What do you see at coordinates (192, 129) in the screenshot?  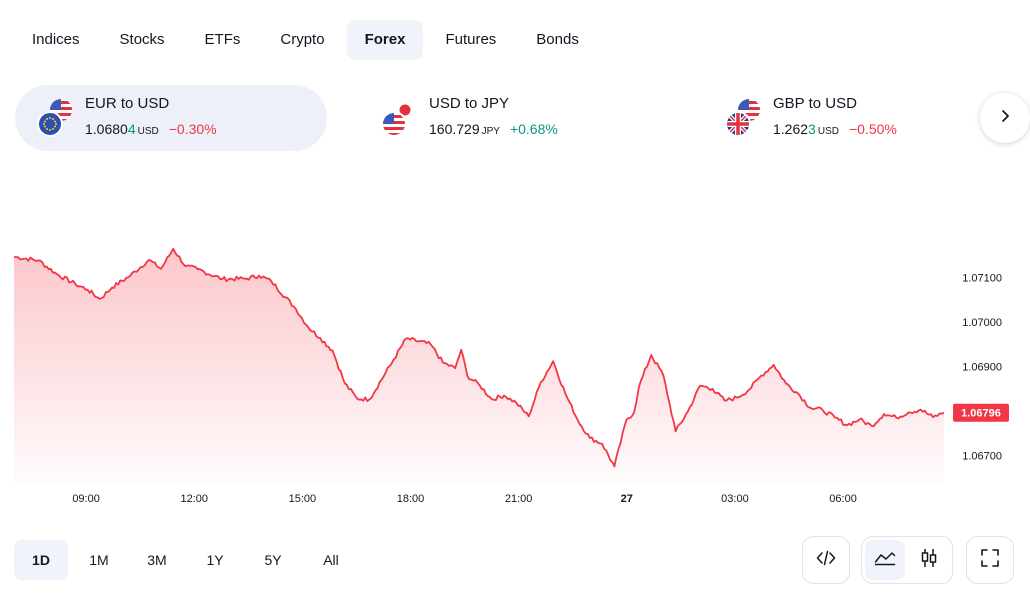 I see `ticker-change: −0.30%` at bounding box center [192, 129].